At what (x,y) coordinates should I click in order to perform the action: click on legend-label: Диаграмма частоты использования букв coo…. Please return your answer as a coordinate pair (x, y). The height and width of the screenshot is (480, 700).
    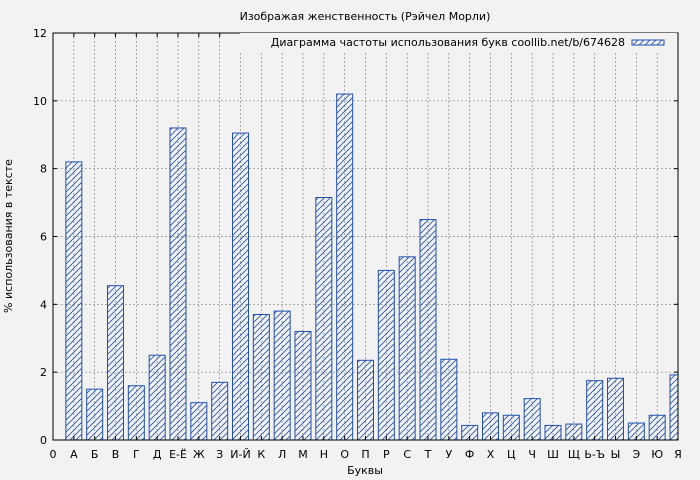
    Looking at the image, I should click on (448, 42).